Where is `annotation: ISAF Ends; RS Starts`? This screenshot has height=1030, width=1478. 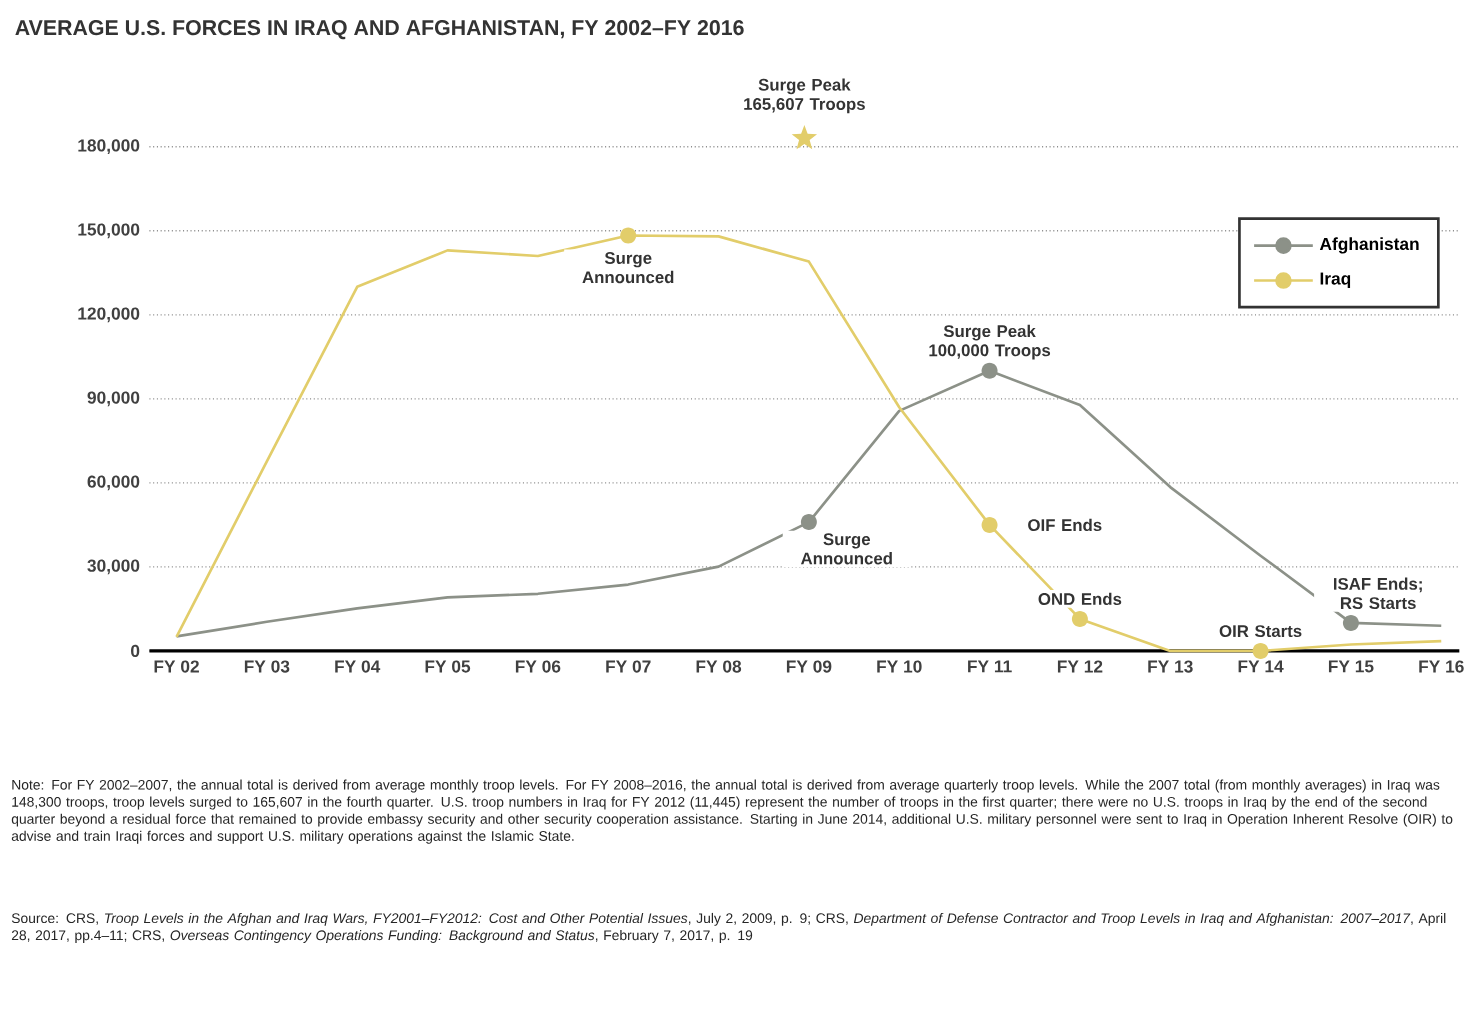 annotation: ISAF Ends; RS Starts is located at coordinates (1377, 593).